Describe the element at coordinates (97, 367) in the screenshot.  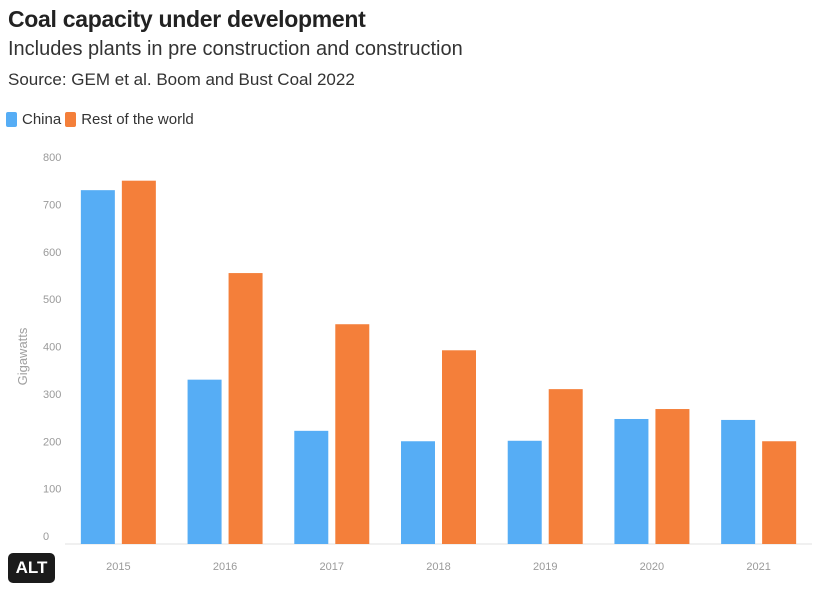
I see `bar-china-2015` at that location.